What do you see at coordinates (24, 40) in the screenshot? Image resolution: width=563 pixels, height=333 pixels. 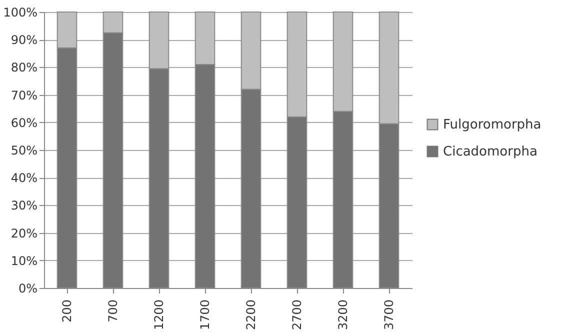 I see `y-tick-label: 90%` at bounding box center [24, 40].